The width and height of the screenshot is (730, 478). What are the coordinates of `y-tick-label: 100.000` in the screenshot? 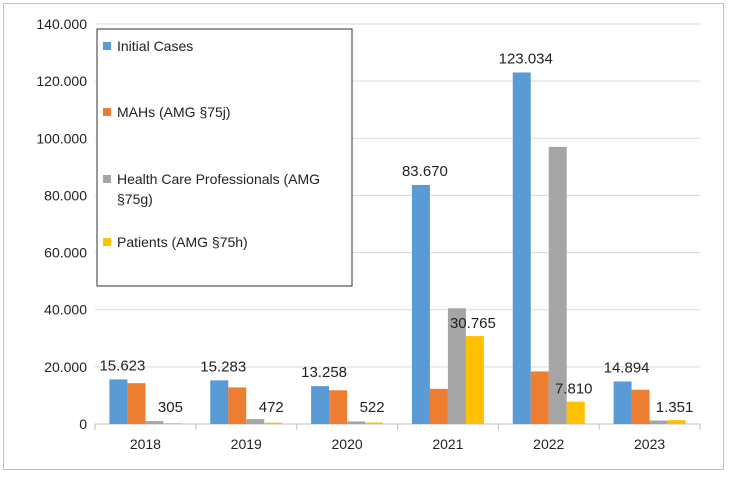 It's located at (61, 138).